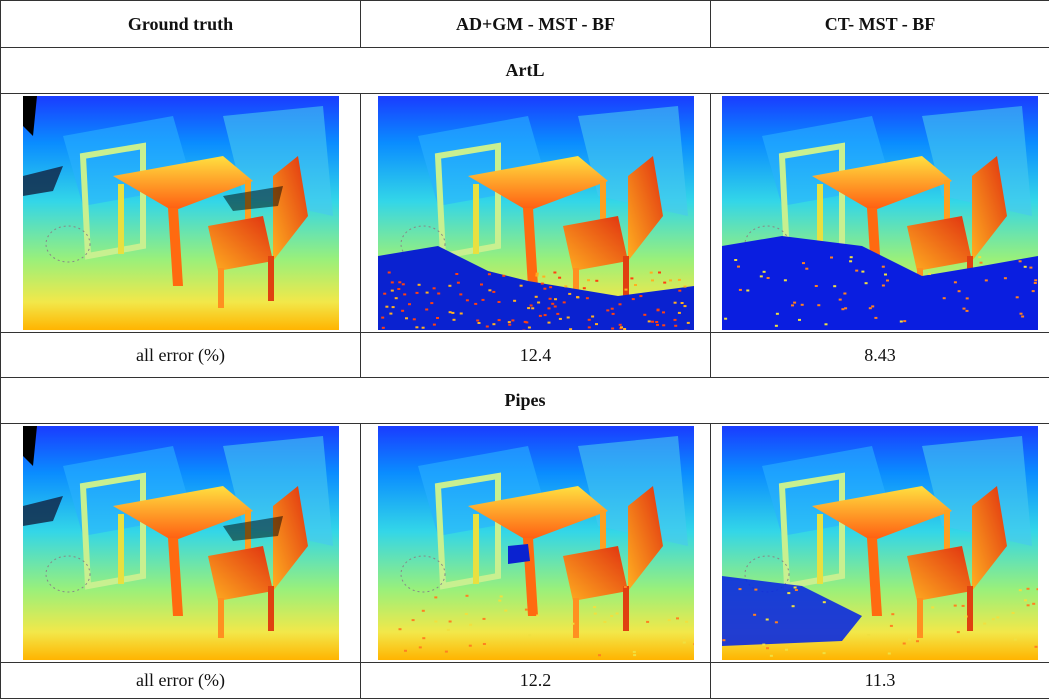 This screenshot has width=1049, height=699. I want to click on header-cell: CT- MST - BF, so click(879, 24).